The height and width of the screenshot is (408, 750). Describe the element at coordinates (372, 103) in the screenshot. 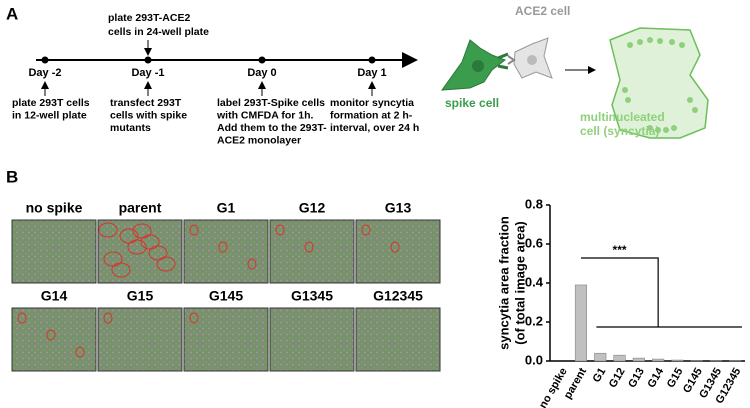

I see `step-text: monitor syncytia` at that location.